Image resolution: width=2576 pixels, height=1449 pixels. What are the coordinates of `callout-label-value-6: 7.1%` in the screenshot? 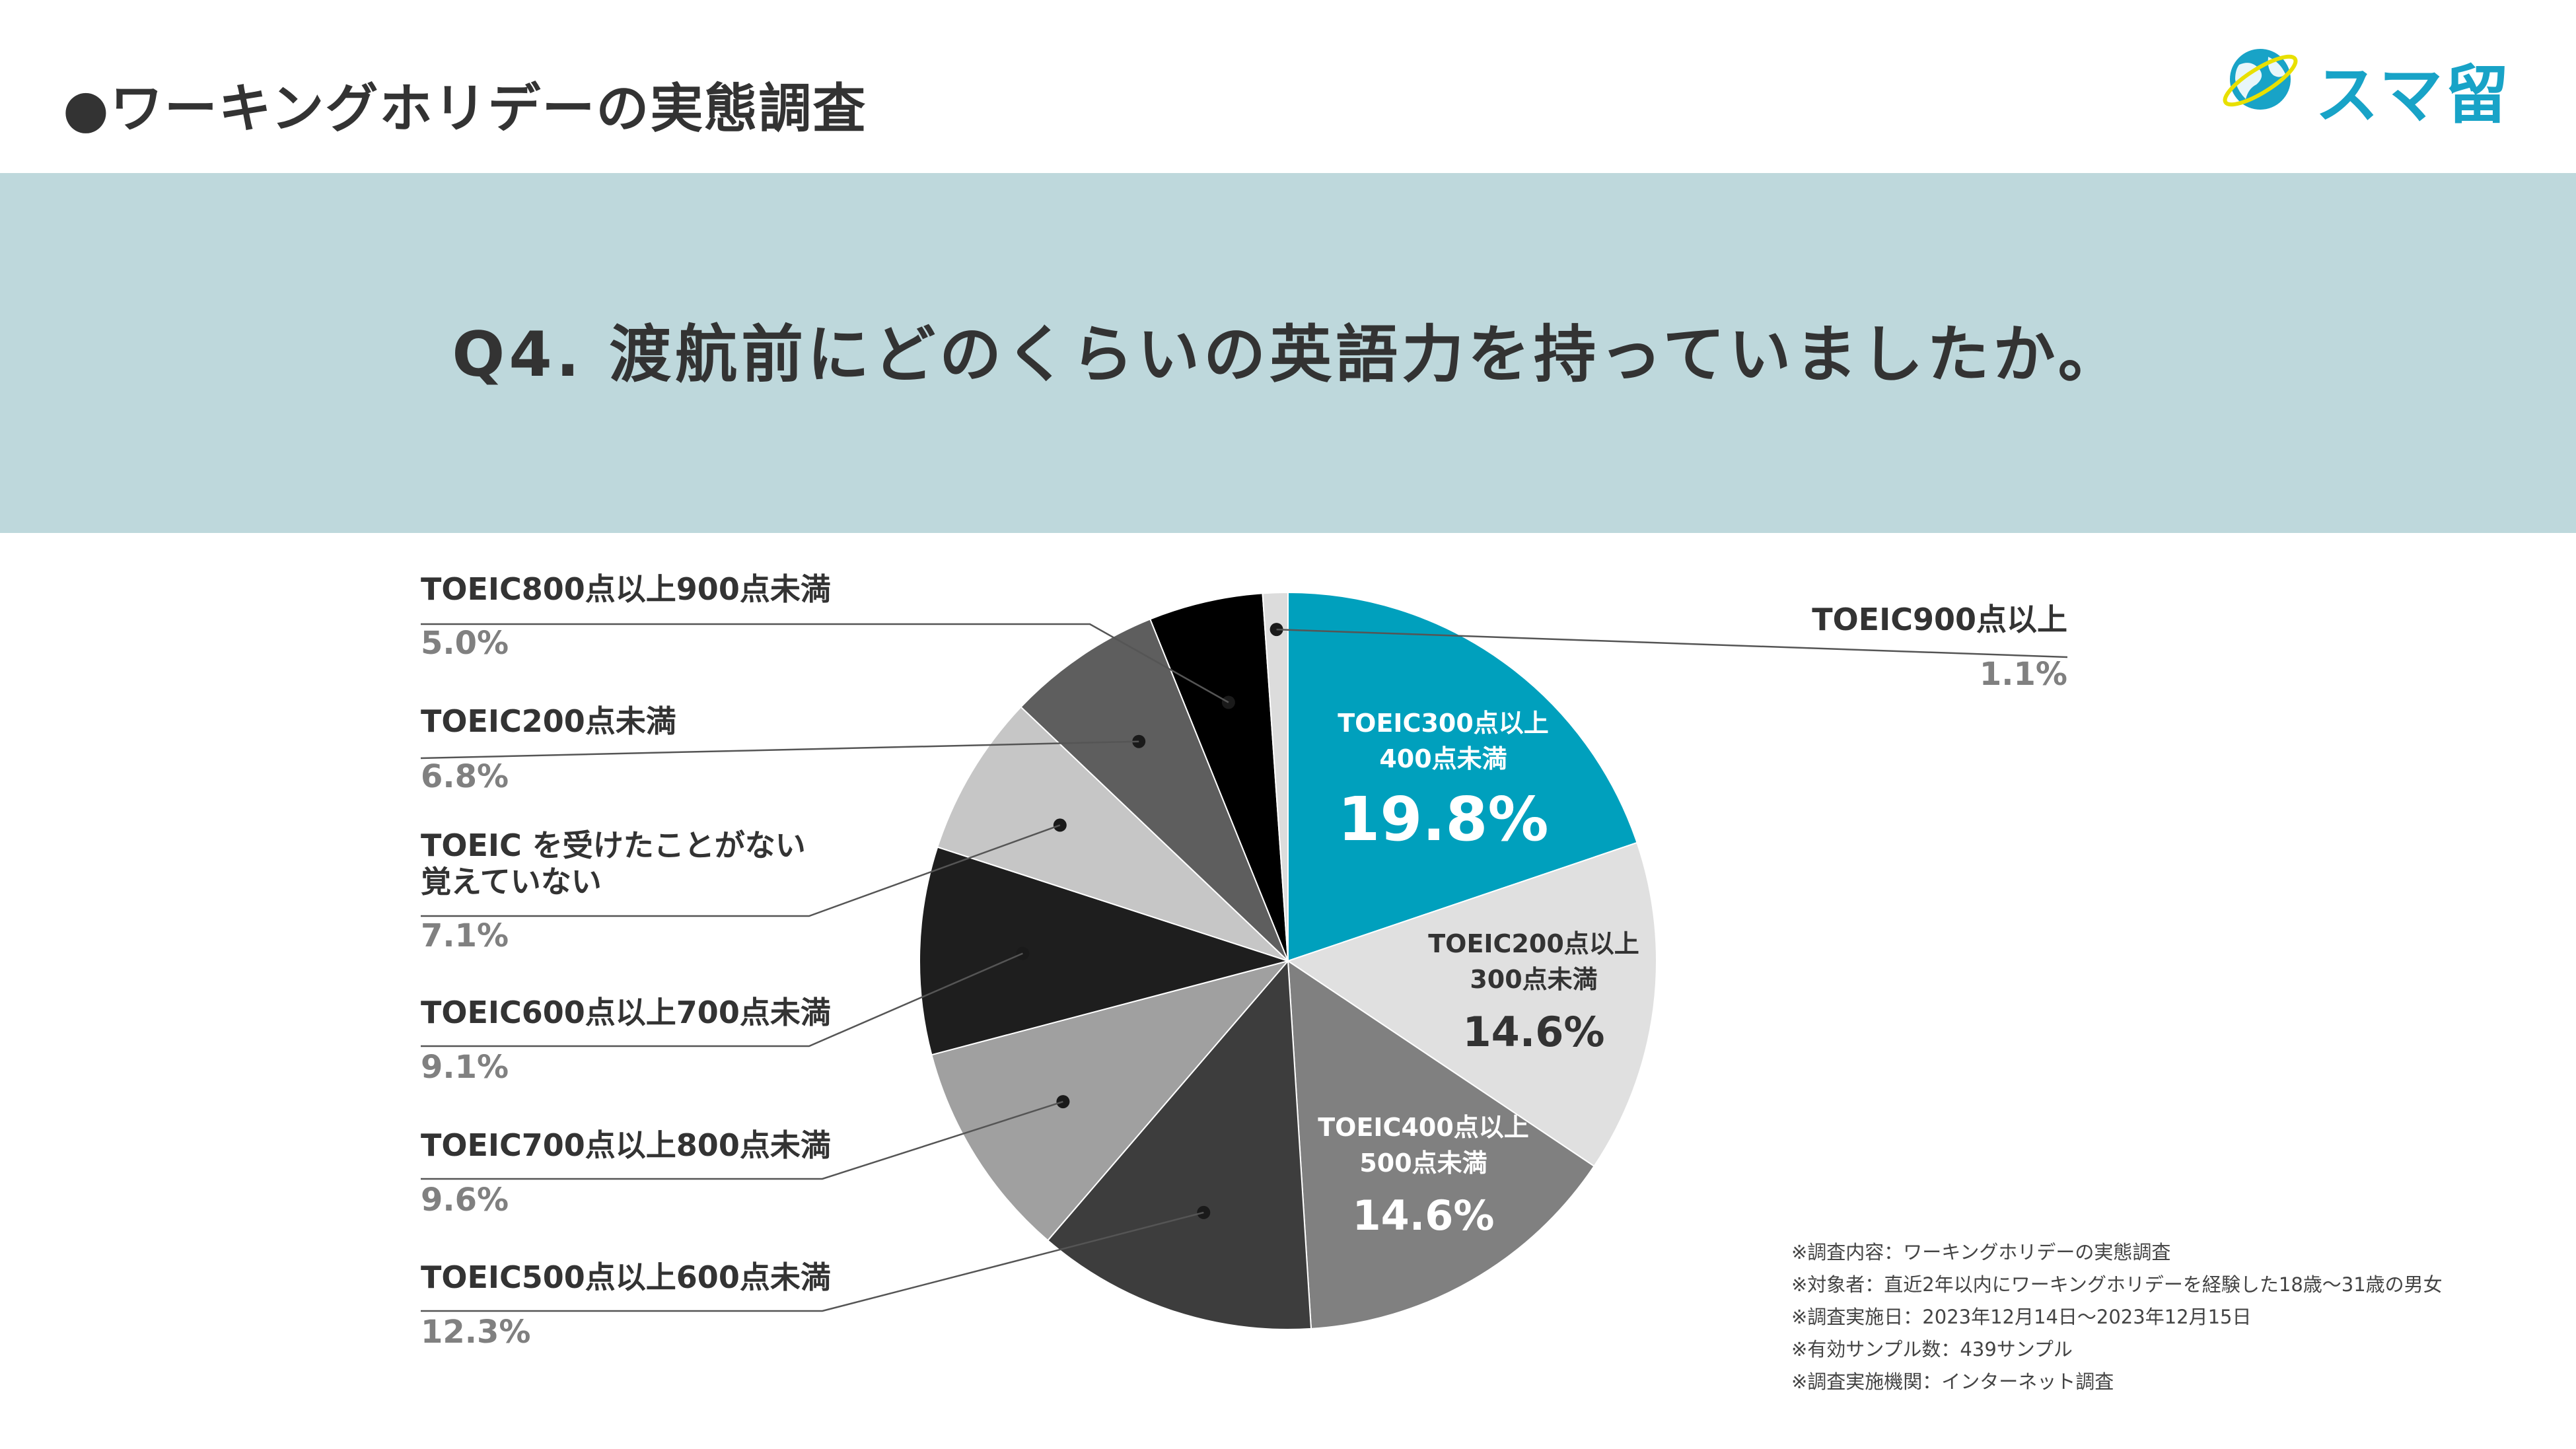 It's located at (465, 936).